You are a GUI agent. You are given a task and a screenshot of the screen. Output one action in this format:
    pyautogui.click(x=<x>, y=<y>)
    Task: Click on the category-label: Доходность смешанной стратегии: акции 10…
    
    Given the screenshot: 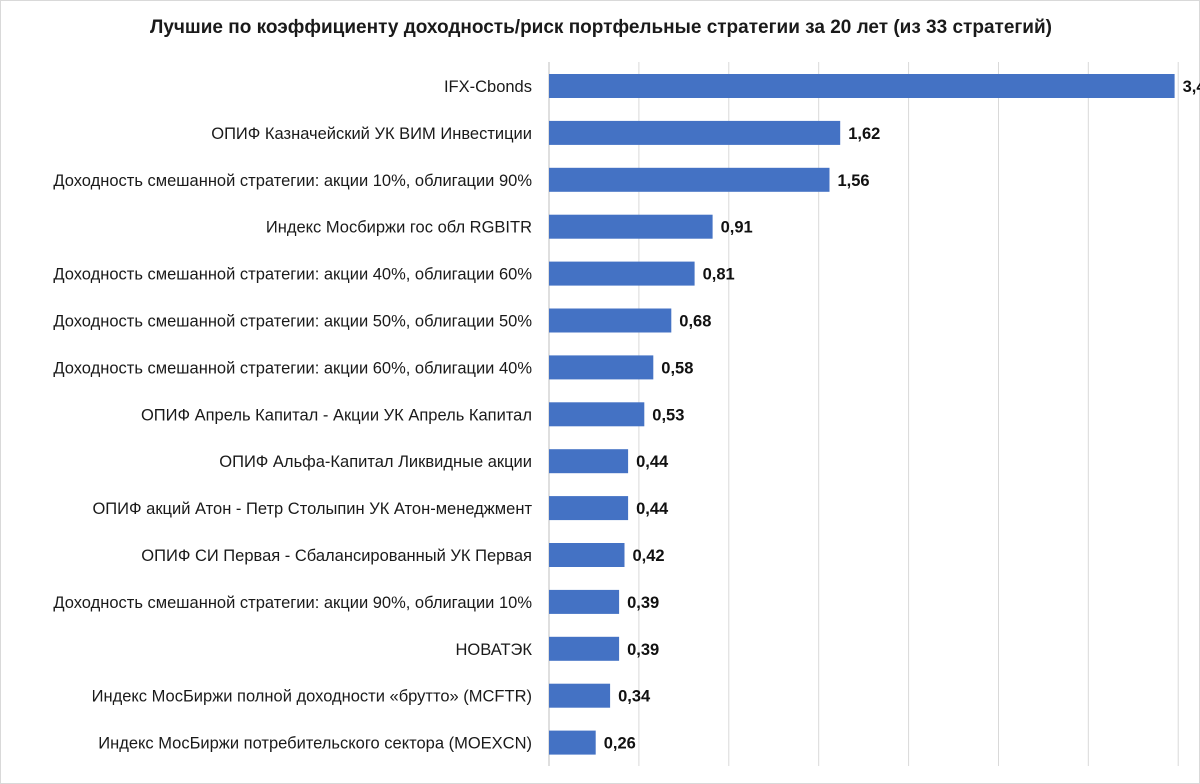 What is the action you would take?
    pyautogui.click(x=292, y=181)
    